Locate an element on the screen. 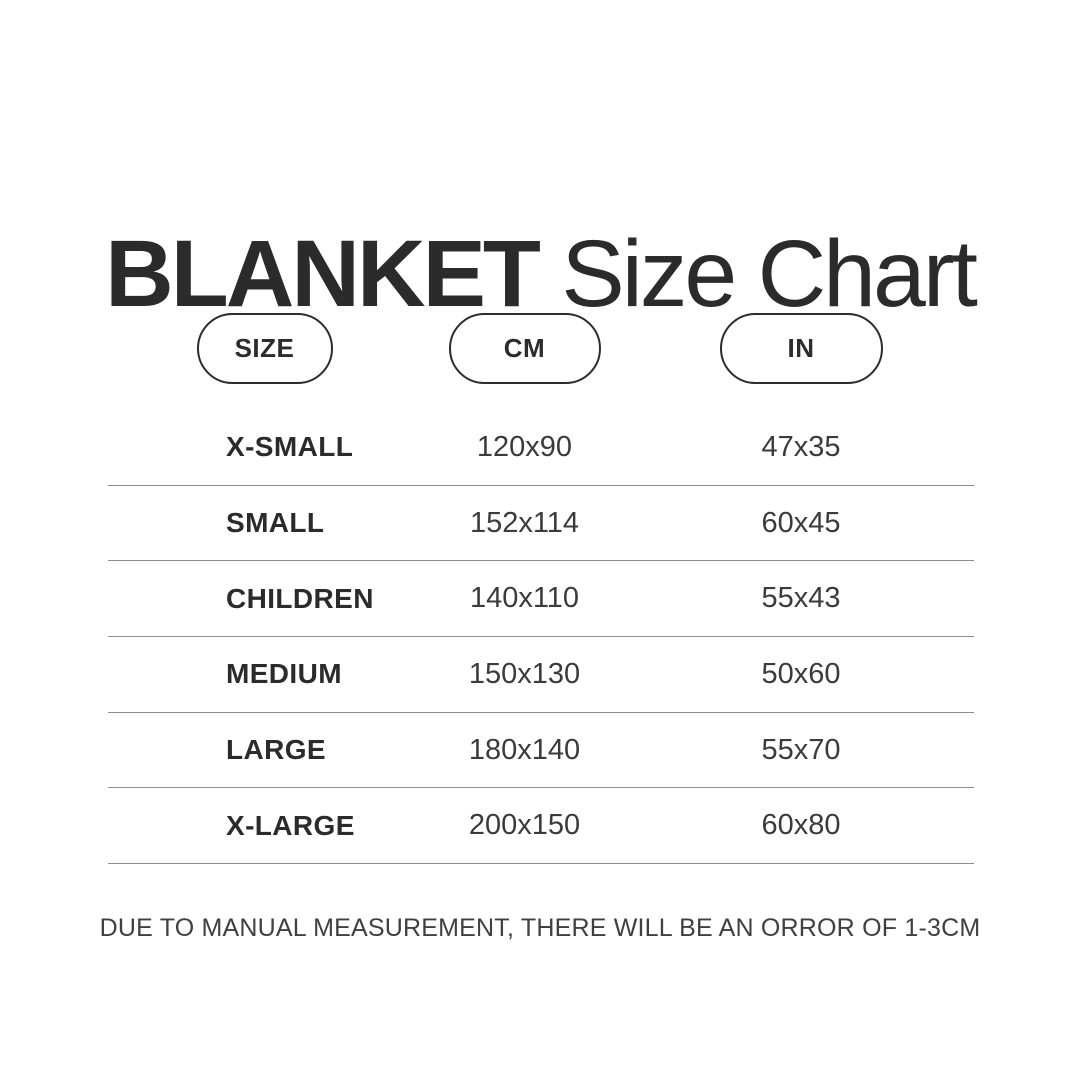  in-value: 60x45 is located at coordinates (801, 522).